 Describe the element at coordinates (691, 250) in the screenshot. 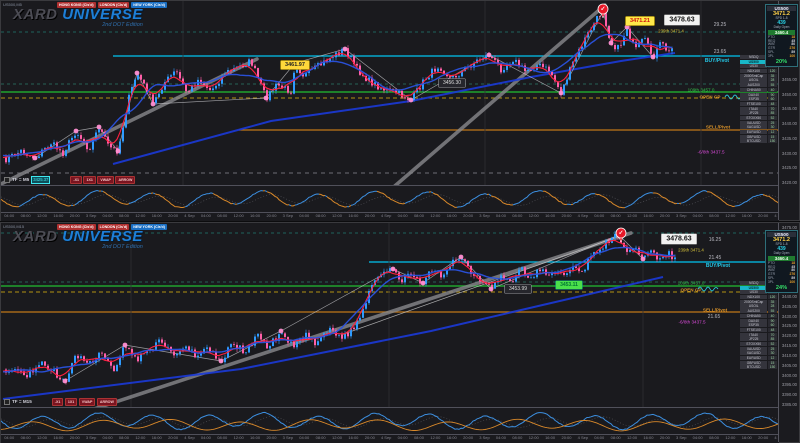

I see `annotation-text: 239th 3471.4` at that location.